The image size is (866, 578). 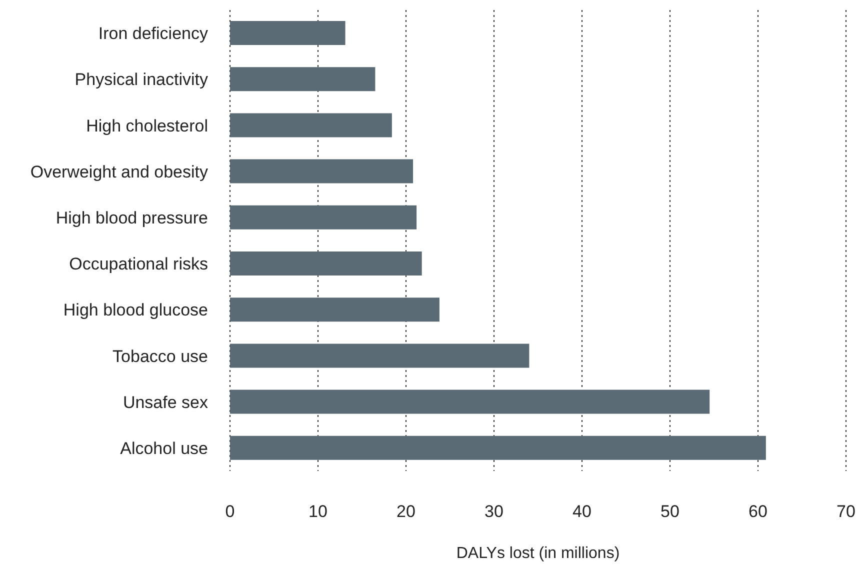 I want to click on x-tick-label: 60, so click(x=758, y=512).